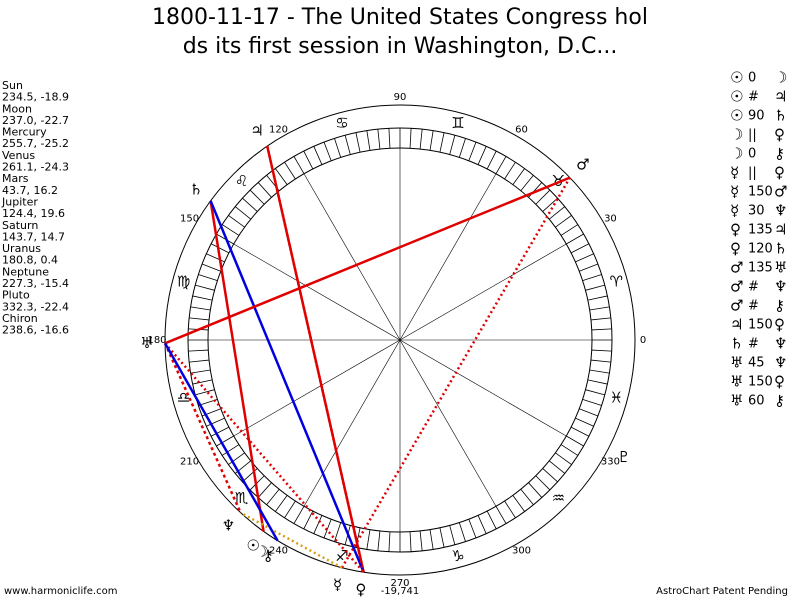 The height and width of the screenshot is (600, 800). What do you see at coordinates (760, 268) in the screenshot?
I see `aspect-sym: 135` at bounding box center [760, 268].